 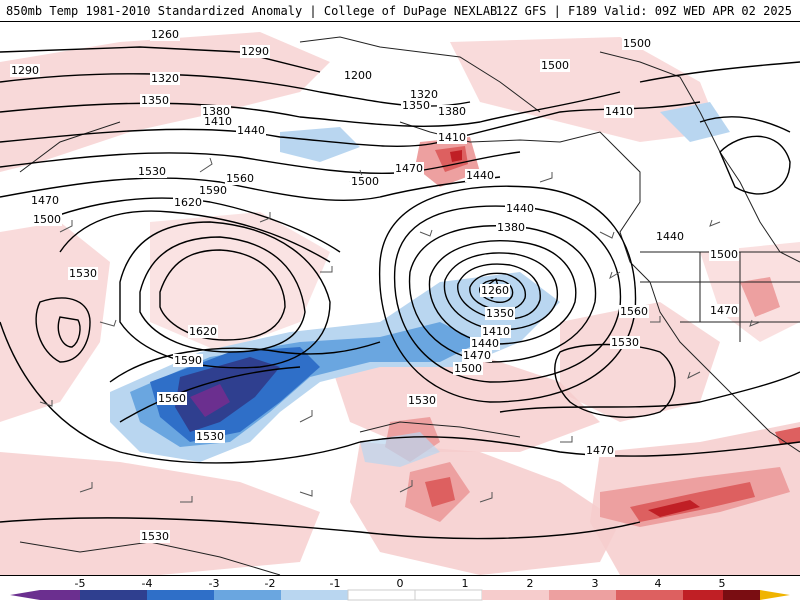 What do you see at coordinates (400, 583) in the screenshot?
I see `colorbar-label: 0` at bounding box center [400, 583].